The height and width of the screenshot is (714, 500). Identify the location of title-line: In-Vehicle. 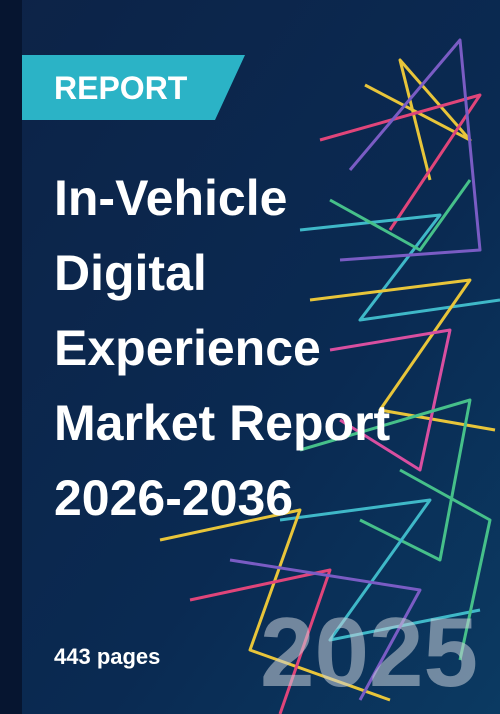
(170, 198).